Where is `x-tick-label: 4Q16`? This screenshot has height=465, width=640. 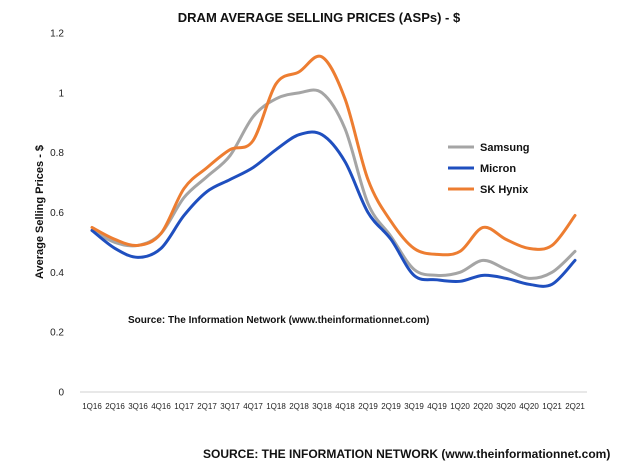
x-tick-label: 4Q16 is located at coordinates (161, 406).